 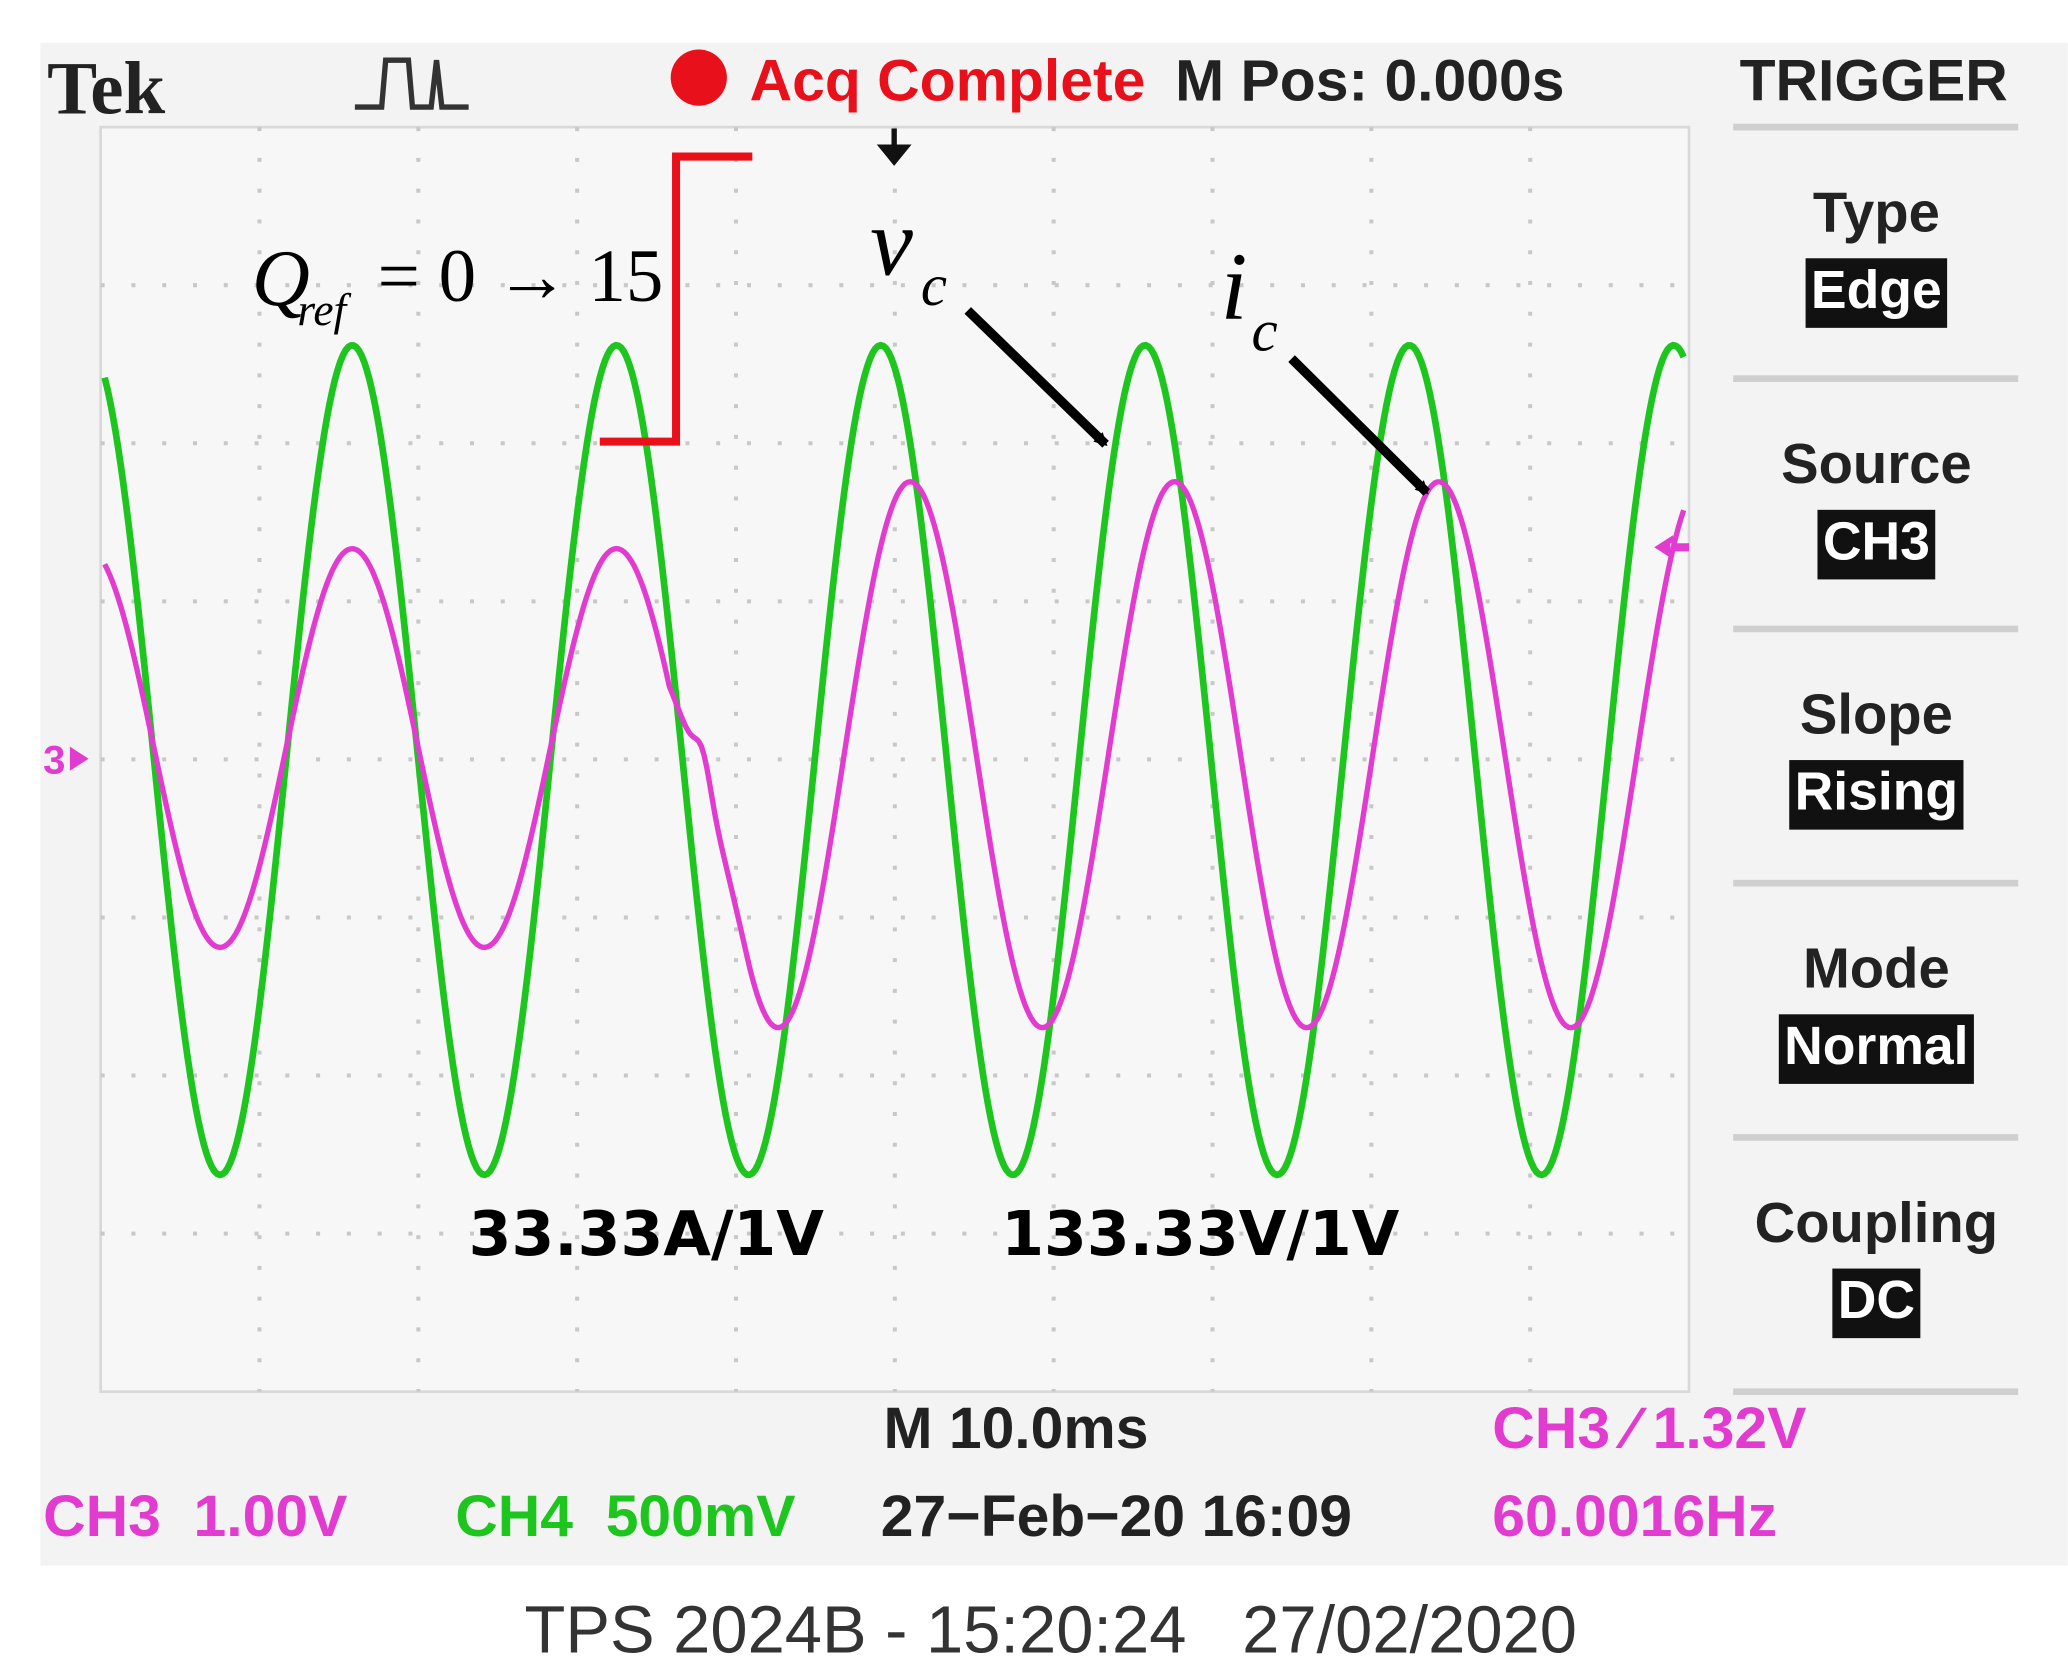 I want to click on menu-label: Source, so click(x=1876, y=463).